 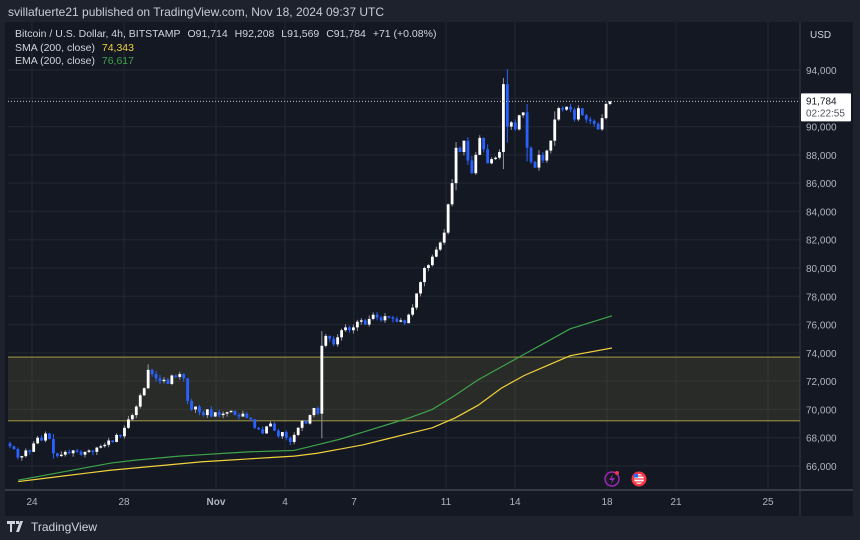 I want to click on tradingview-logo: TradingView, so click(x=52, y=527).